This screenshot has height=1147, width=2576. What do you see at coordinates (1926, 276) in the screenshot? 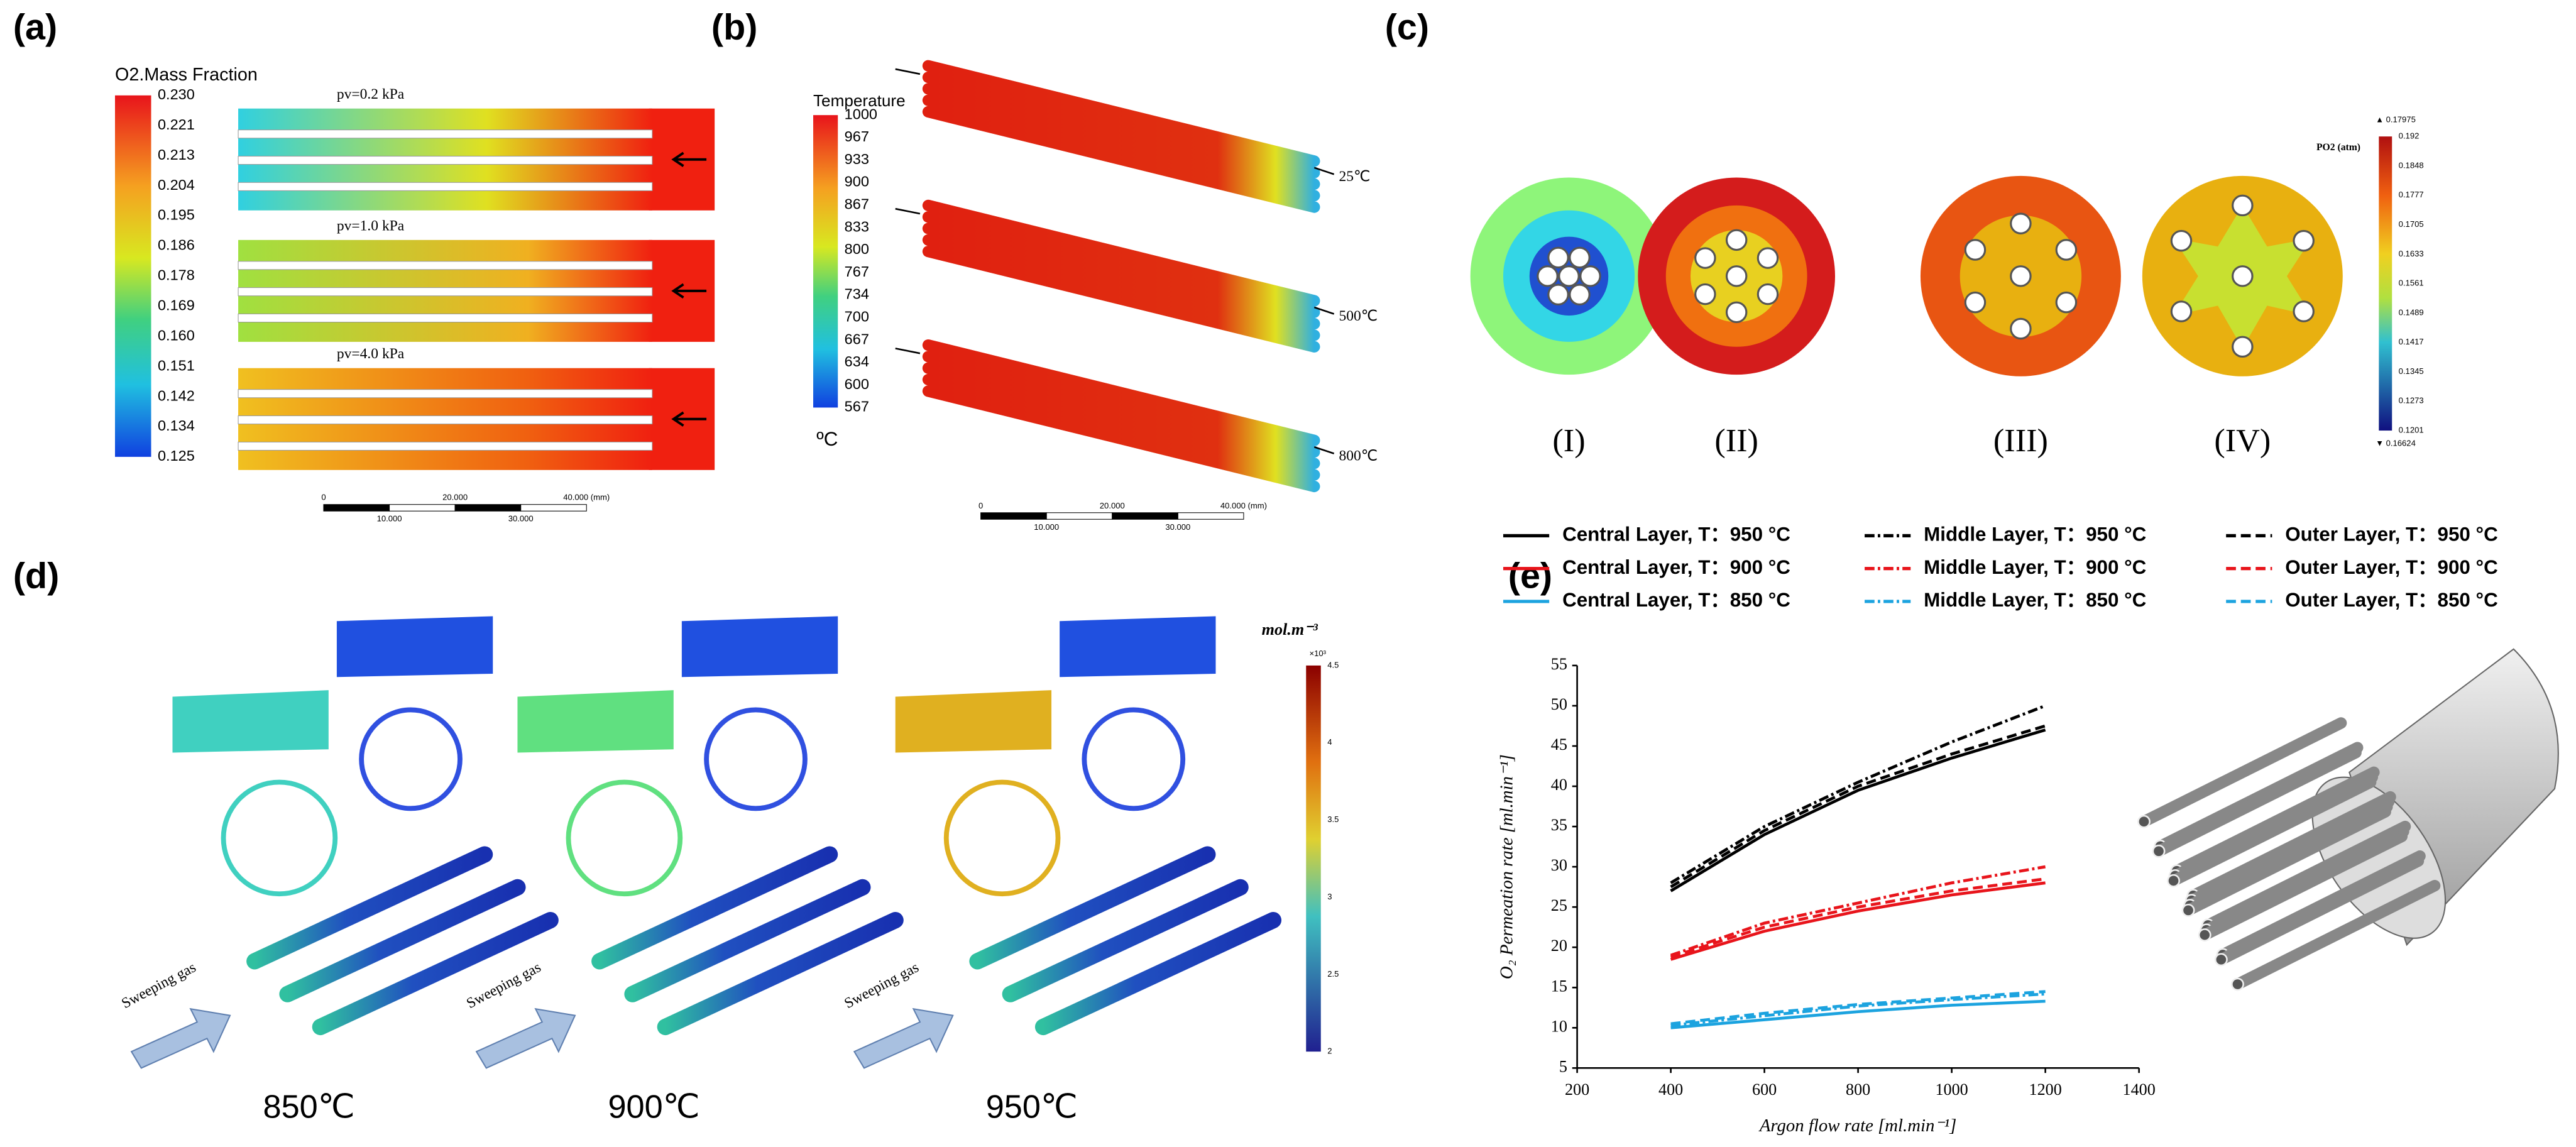
I see `tube-holes` at bounding box center [1926, 276].